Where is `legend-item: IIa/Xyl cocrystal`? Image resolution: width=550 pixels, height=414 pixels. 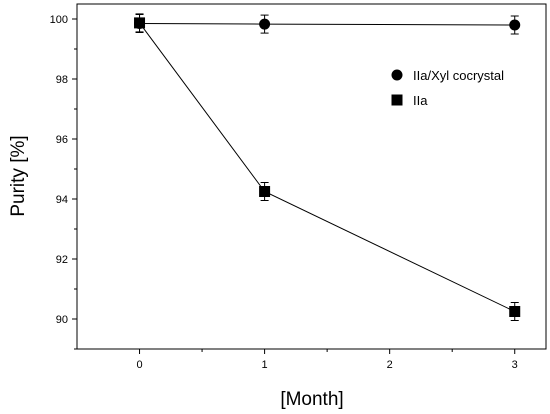
legend-item: IIa/Xyl cocrystal is located at coordinates (447, 75).